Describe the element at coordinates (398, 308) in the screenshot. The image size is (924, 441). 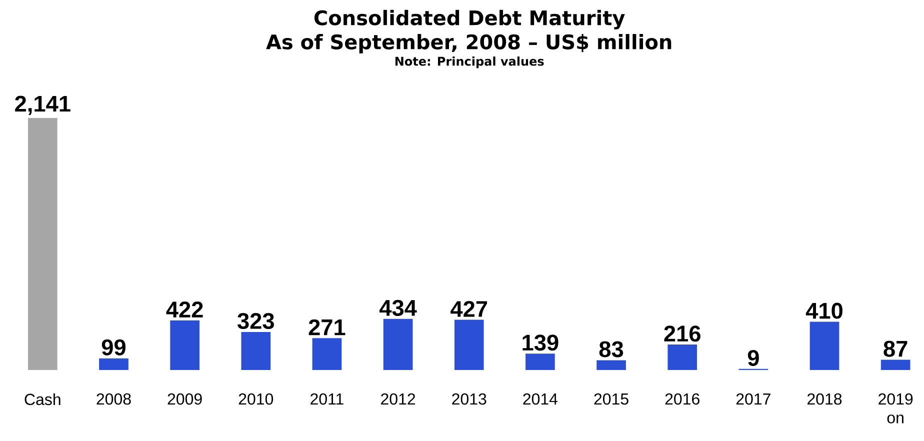
I see `data-label: 434` at that location.